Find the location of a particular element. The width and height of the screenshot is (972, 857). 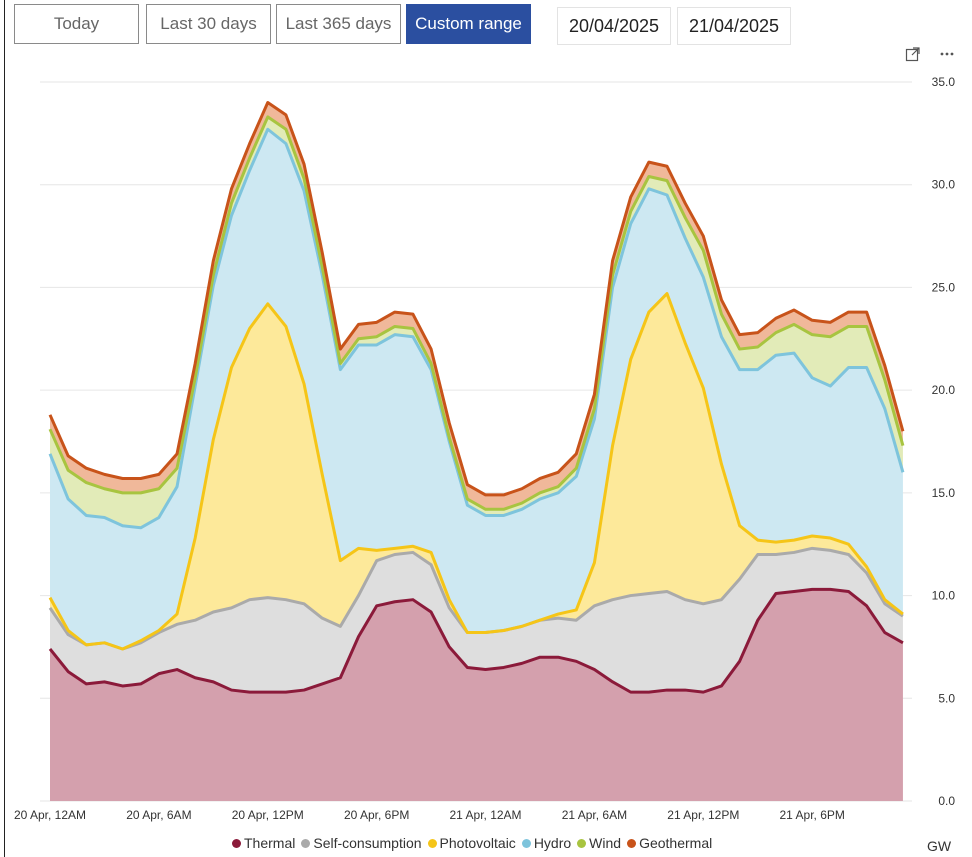

area-self-consumption is located at coordinates (476, 620).